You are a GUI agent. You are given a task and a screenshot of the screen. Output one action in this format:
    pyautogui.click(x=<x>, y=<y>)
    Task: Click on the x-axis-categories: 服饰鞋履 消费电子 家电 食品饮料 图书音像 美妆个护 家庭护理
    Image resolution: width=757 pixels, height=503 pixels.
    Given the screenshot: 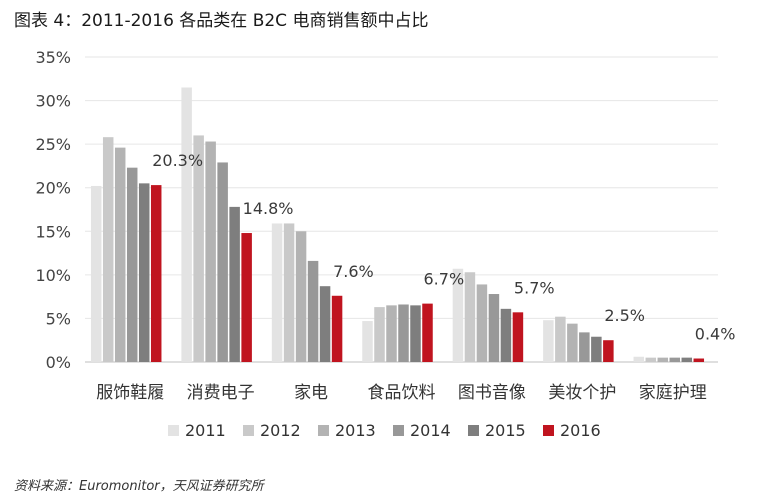 What is the action you would take?
    pyautogui.click(x=401, y=393)
    